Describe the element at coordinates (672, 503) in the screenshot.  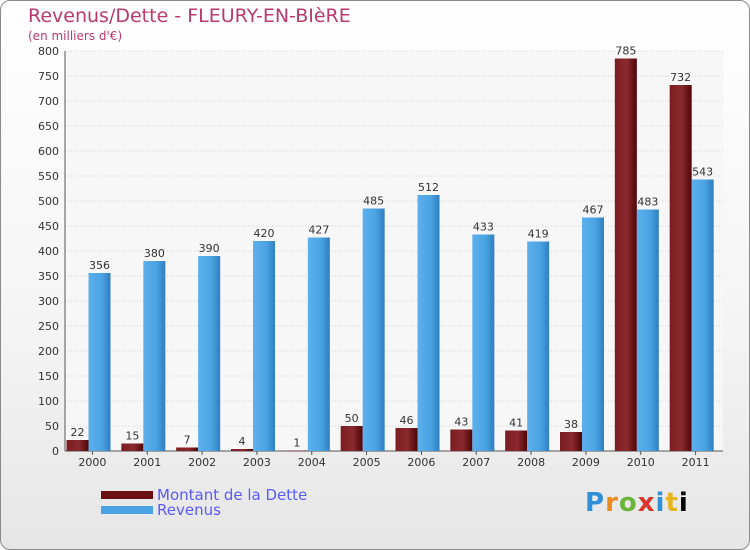
I see `logo-letter: t` at that location.